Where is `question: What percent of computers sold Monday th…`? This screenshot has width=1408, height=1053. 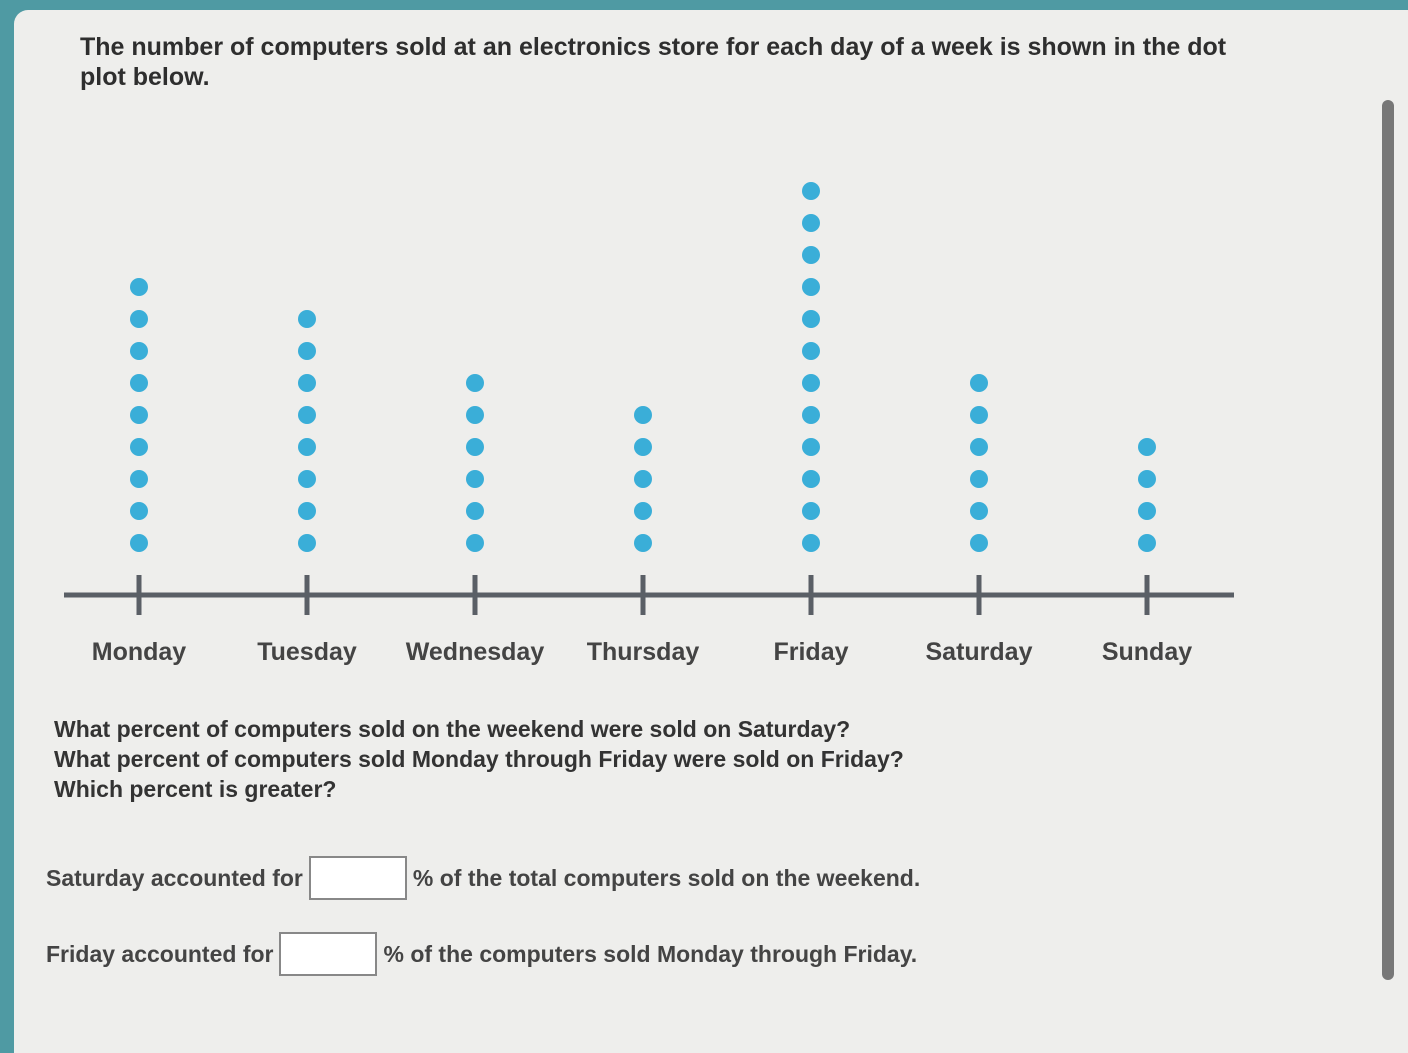
question: What percent of computers sold Monday th… is located at coordinates (479, 759).